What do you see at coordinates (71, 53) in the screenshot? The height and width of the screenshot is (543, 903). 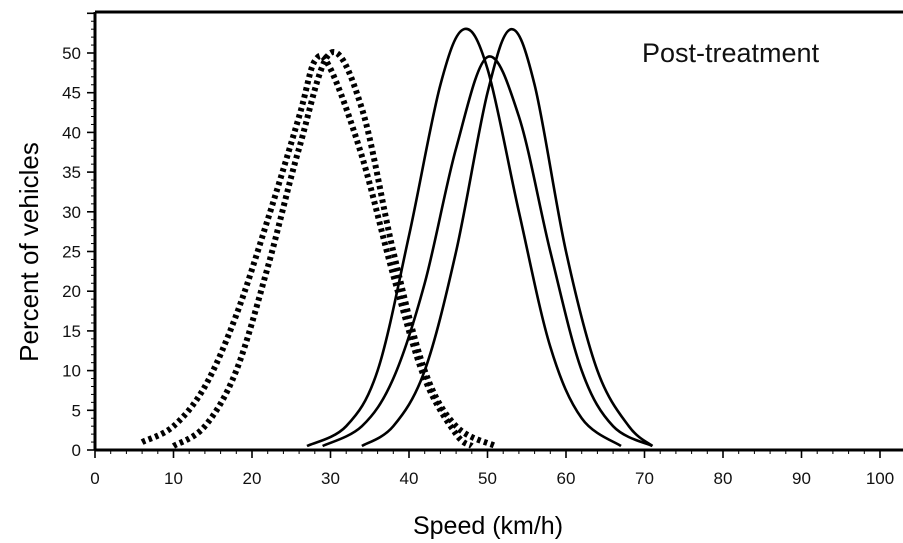 I see `y-tick-label: 50` at bounding box center [71, 53].